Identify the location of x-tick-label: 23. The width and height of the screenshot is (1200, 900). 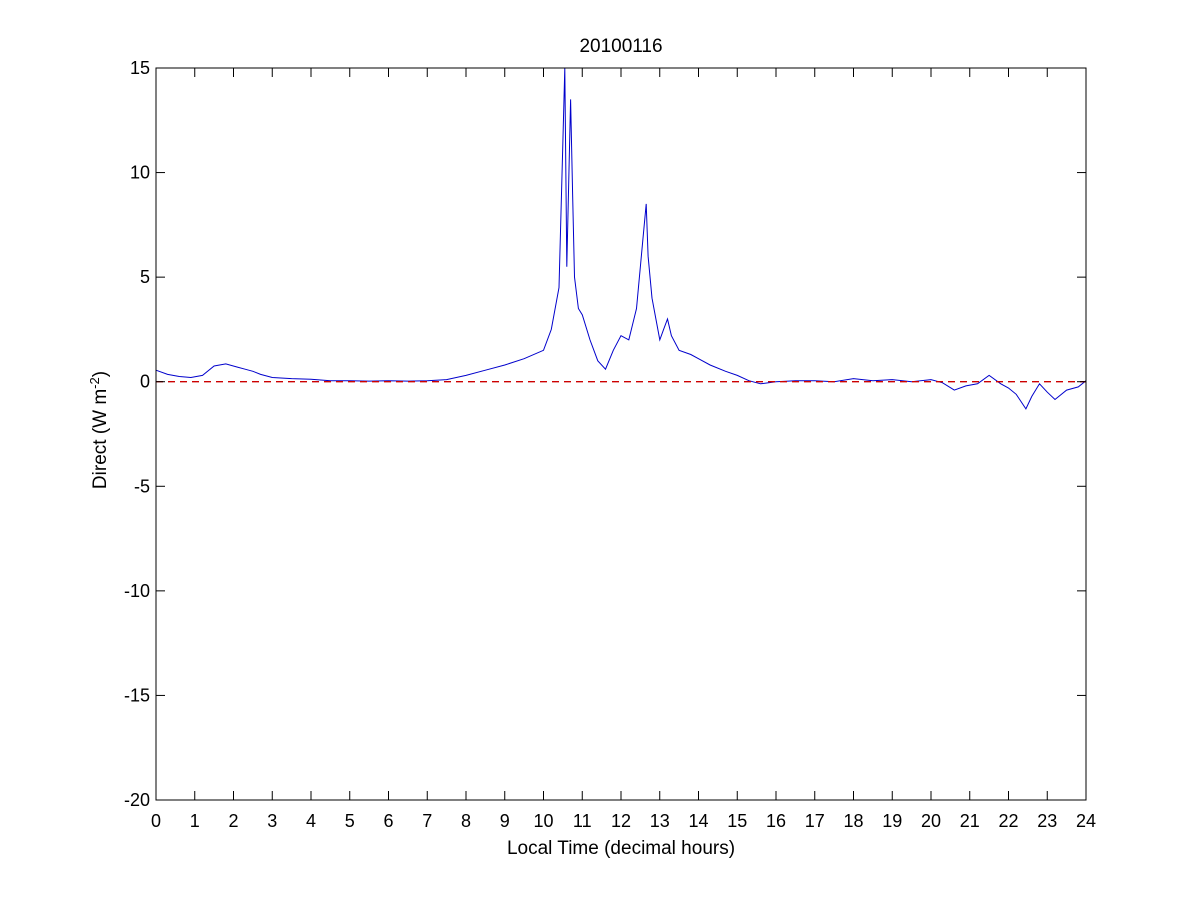
(1047, 821).